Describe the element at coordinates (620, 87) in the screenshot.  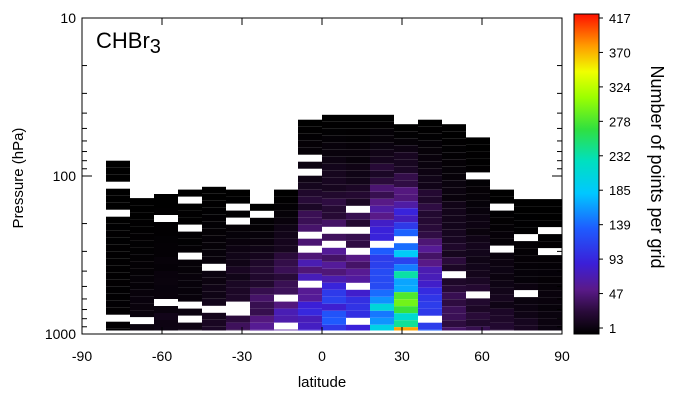
I see `colorbar-tick-label: 324` at that location.